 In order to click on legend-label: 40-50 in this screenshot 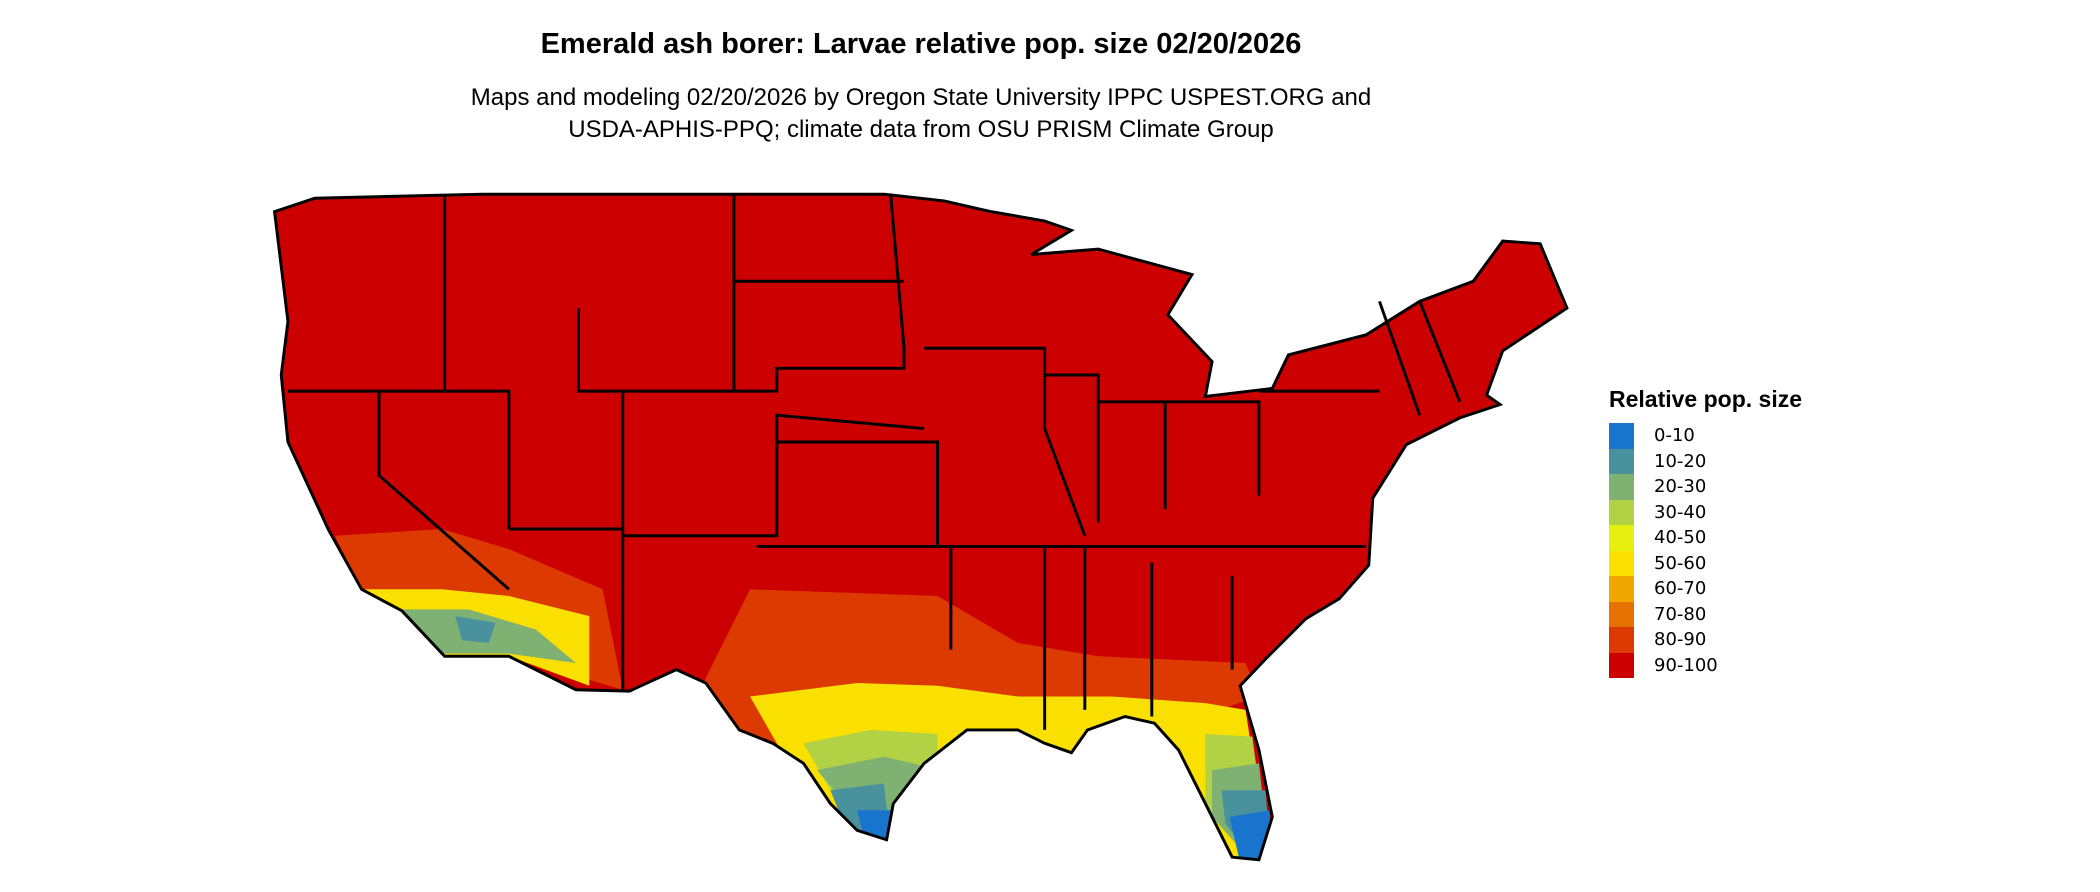, I will do `click(1680, 538)`.